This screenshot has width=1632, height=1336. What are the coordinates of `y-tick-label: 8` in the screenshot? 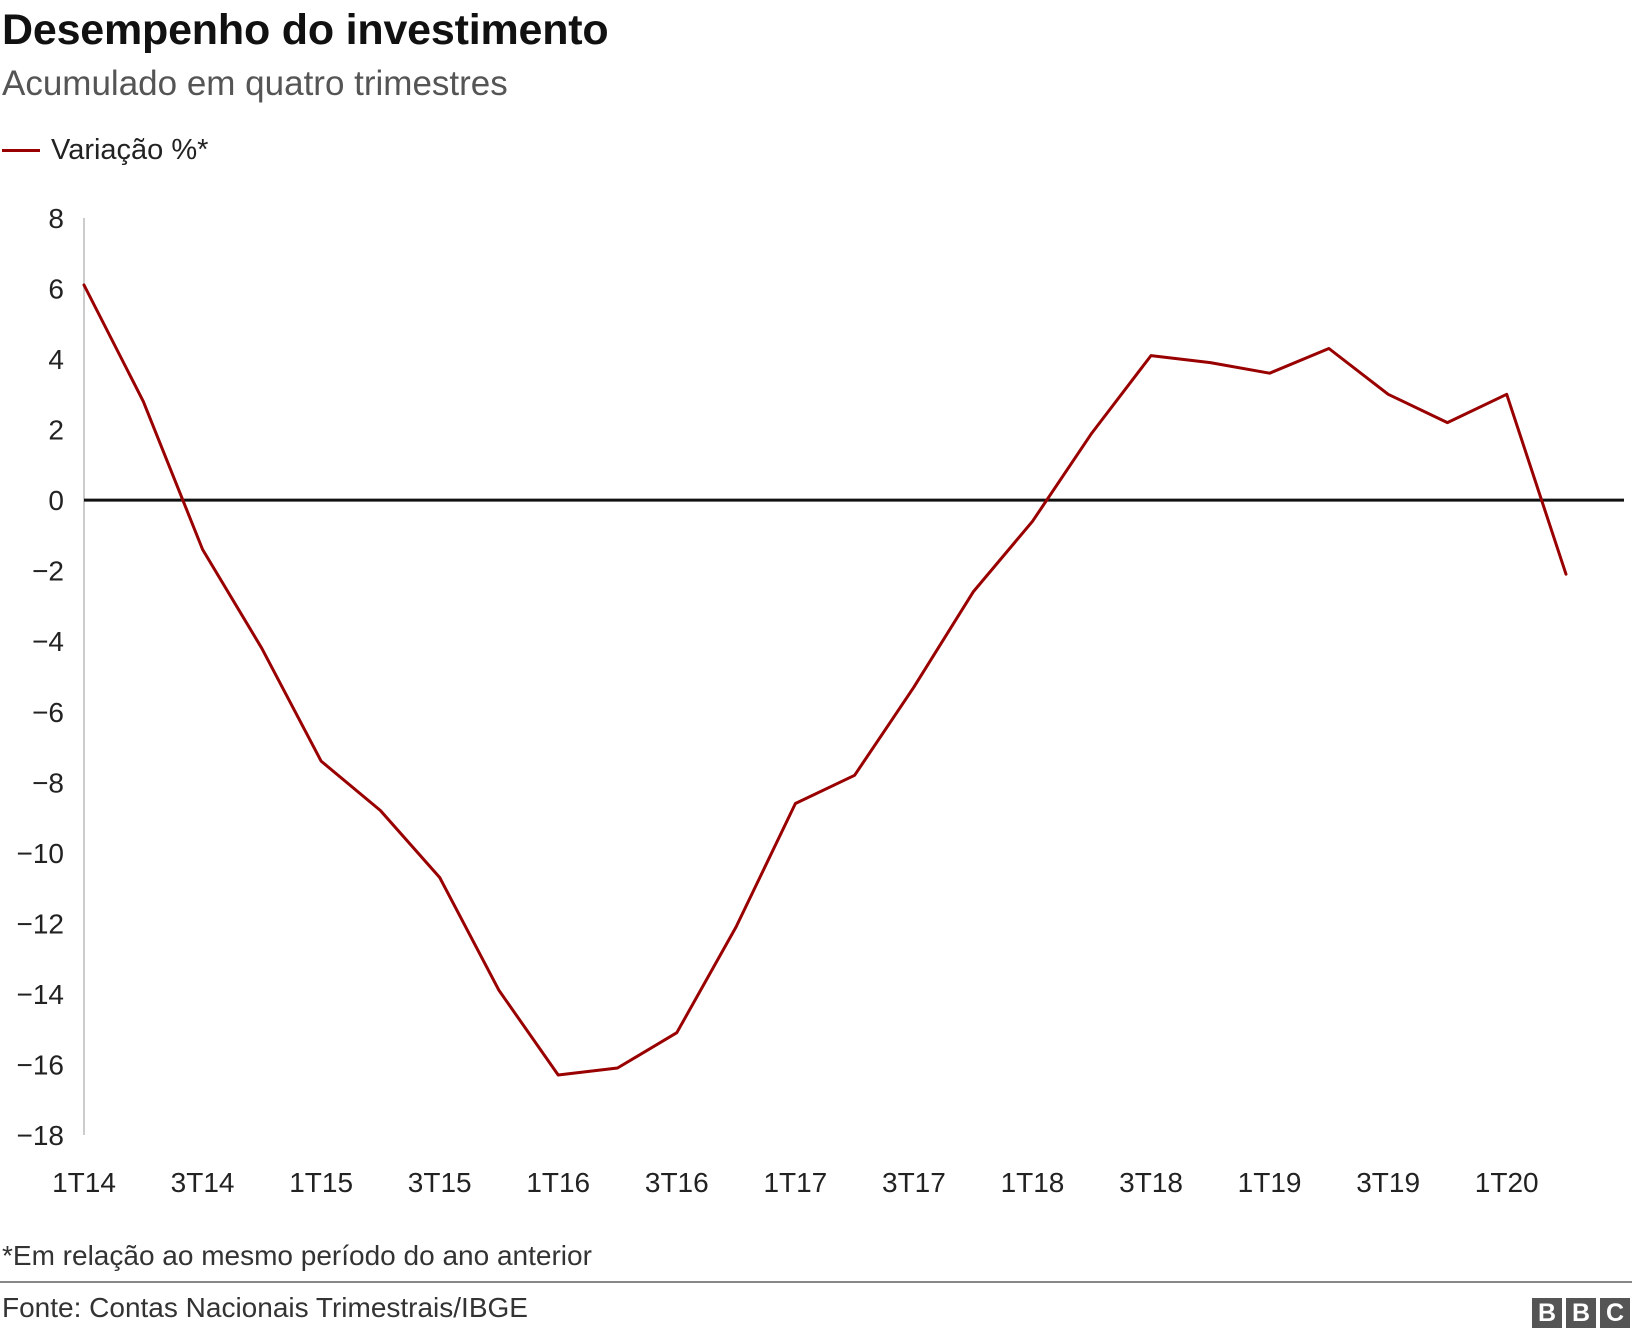 It's located at (56, 218).